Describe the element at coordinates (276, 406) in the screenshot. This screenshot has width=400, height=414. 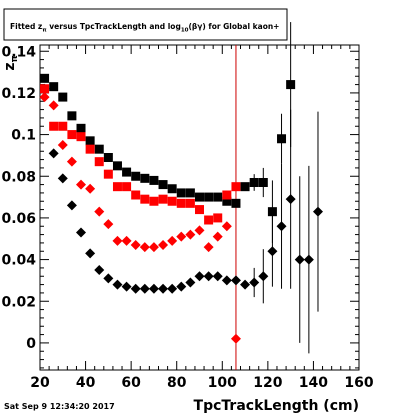
I see `x-axis-label: TpcTrackLength (cm)` at that location.